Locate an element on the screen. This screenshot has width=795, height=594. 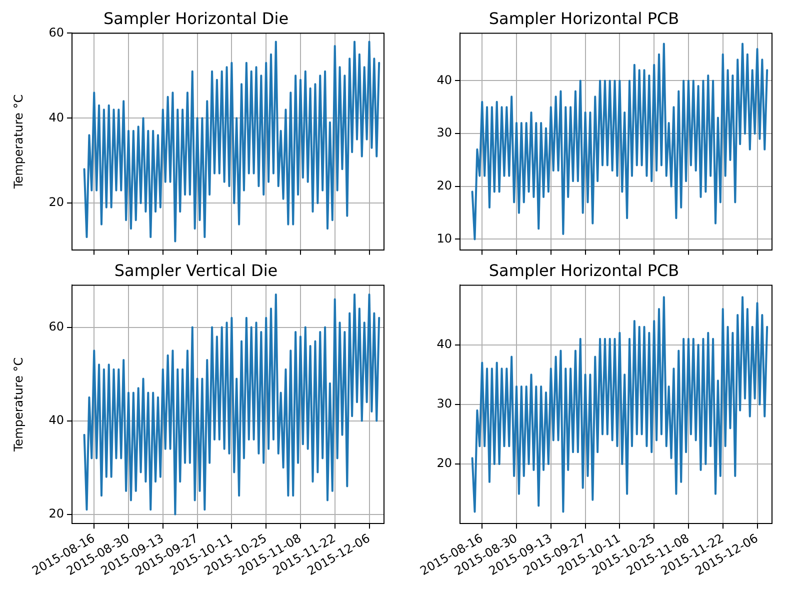
chart-title: Sampler Vertical Die is located at coordinates (196, 270).